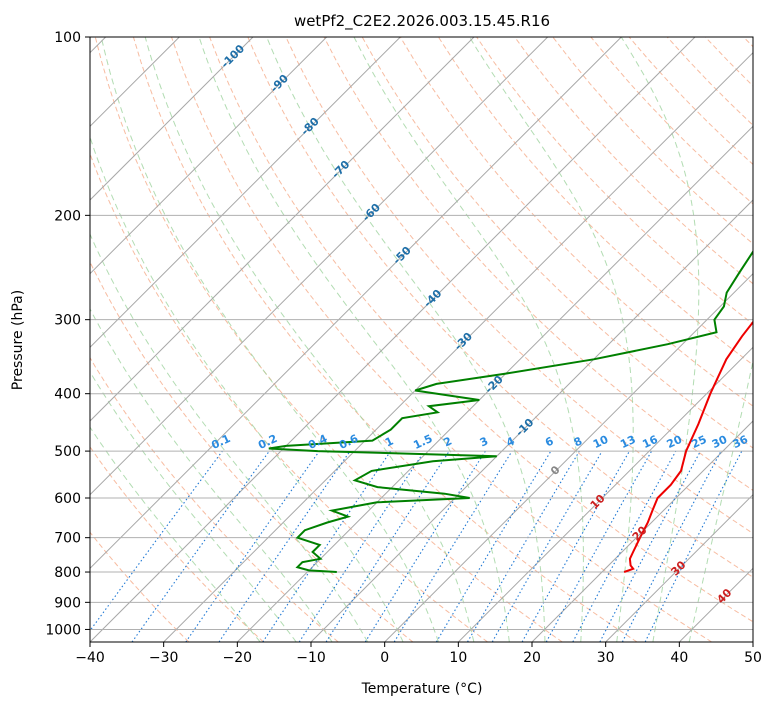  Describe the element at coordinates (67, 499) in the screenshot. I see `y-tick-label: 600` at that location.